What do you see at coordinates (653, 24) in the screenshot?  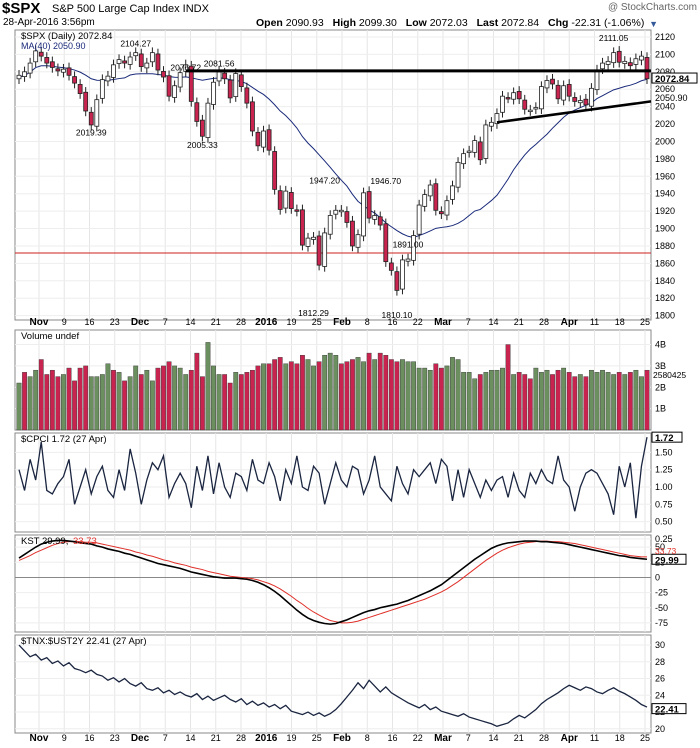 I see `dropdown-icon: ▼` at bounding box center [653, 24].